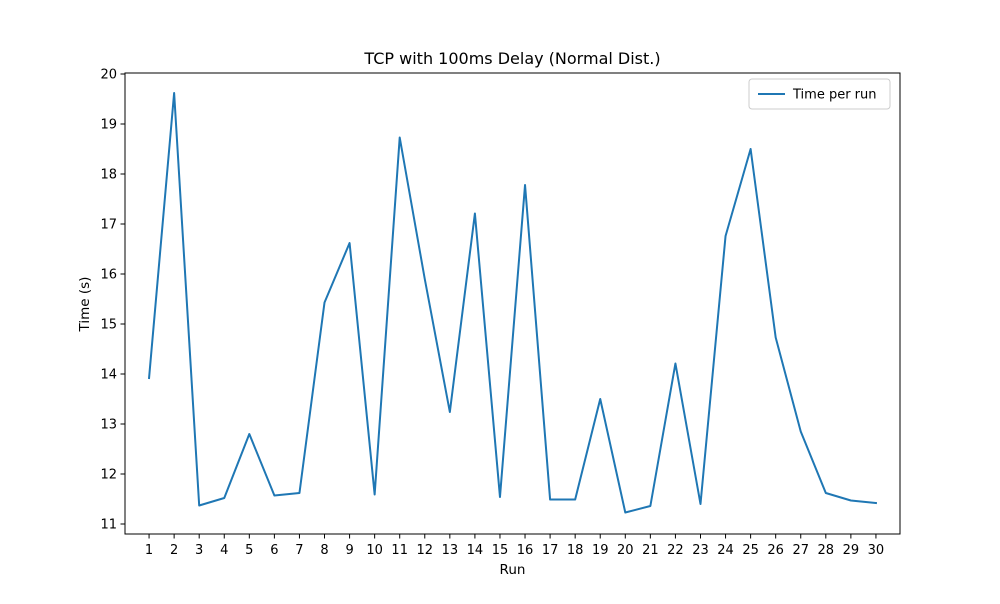 The image size is (1000, 604). What do you see at coordinates (85, 305) in the screenshot?
I see `y-axis-label: Time (s)` at bounding box center [85, 305].